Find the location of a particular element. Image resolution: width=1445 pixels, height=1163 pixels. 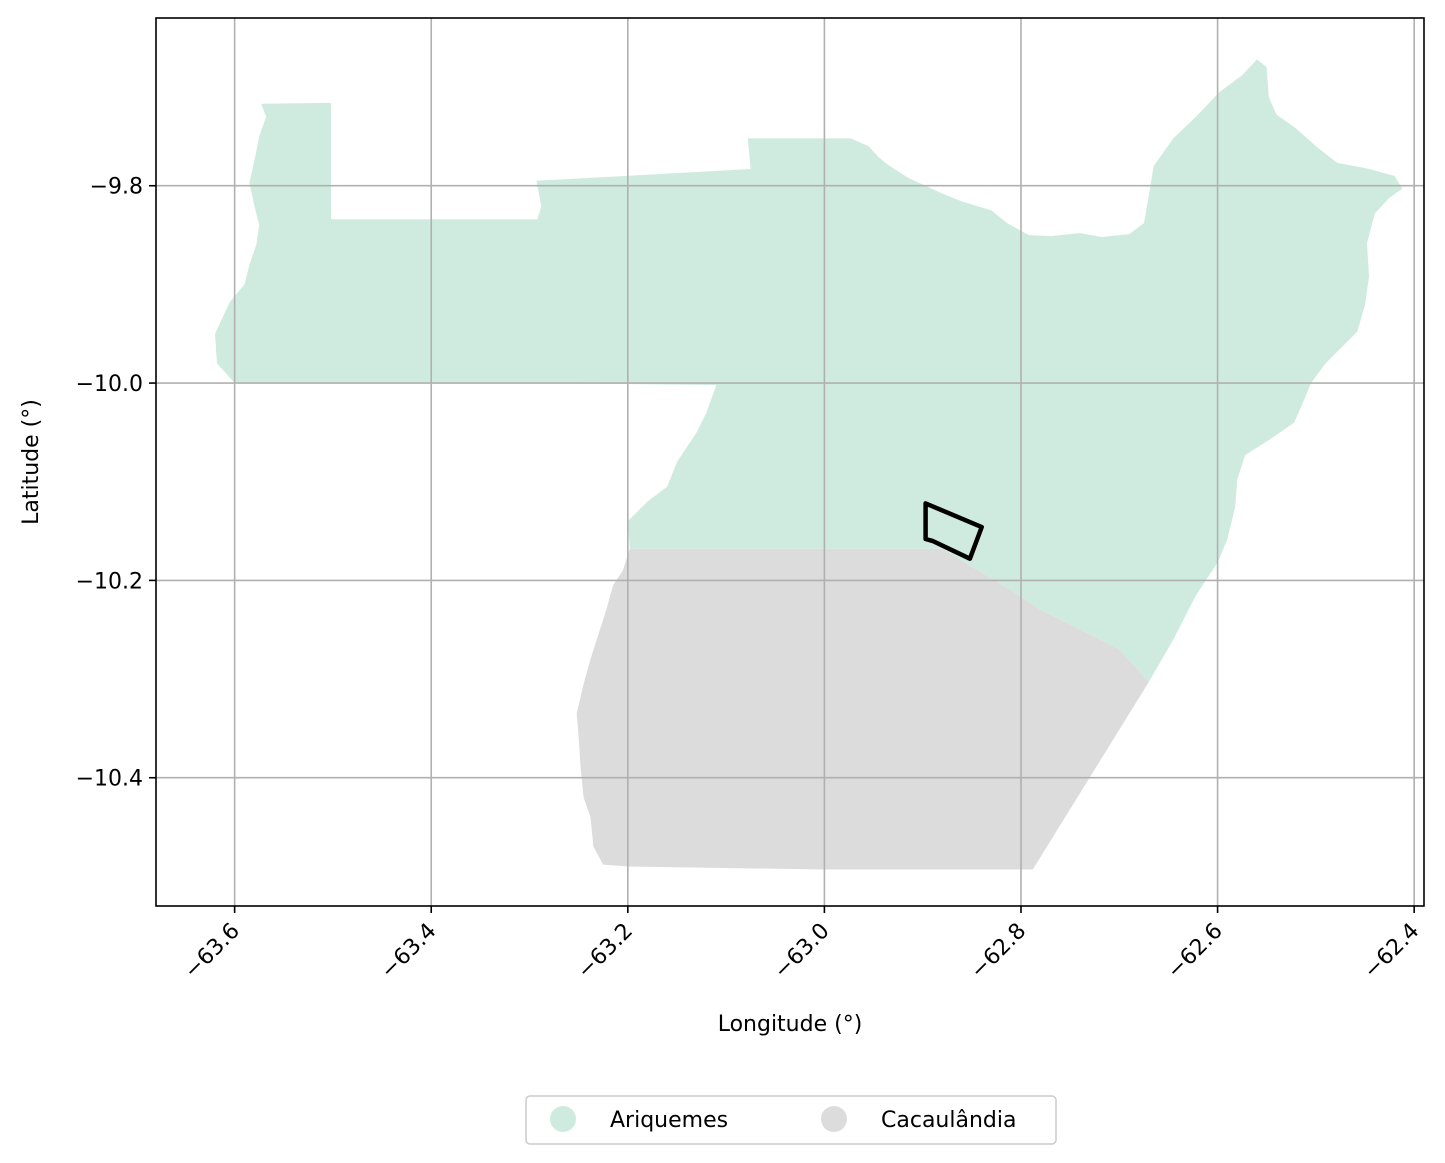

y-axis-ticks: −9.8 −10.0 −10.2 −10.4 is located at coordinates (116, 483).